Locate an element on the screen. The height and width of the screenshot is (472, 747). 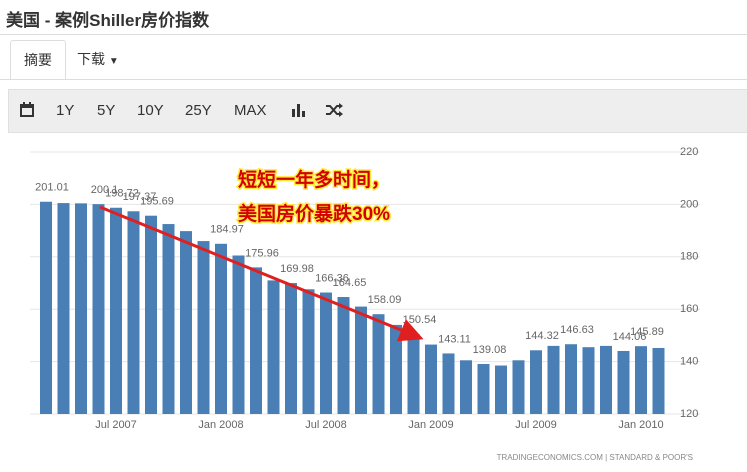
annotation: 美国房价暴跌30% is located at coordinates (314, 213).